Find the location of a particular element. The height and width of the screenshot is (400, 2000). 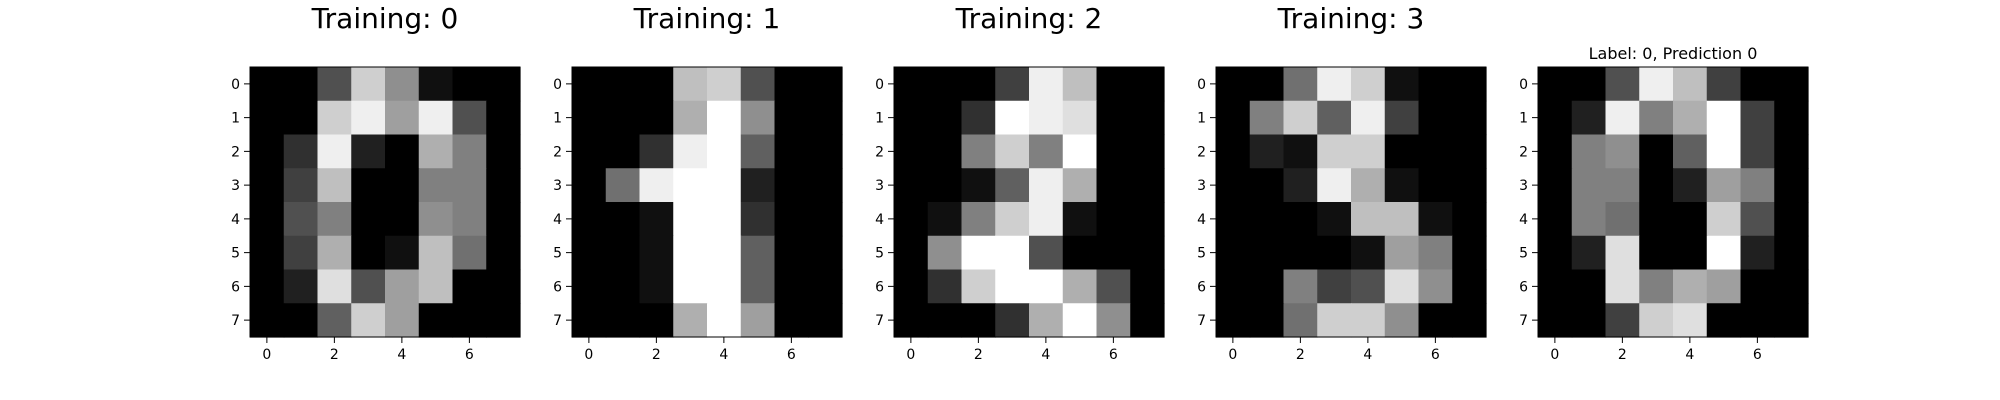

x-tick-label: 0 is located at coordinates (588, 355).